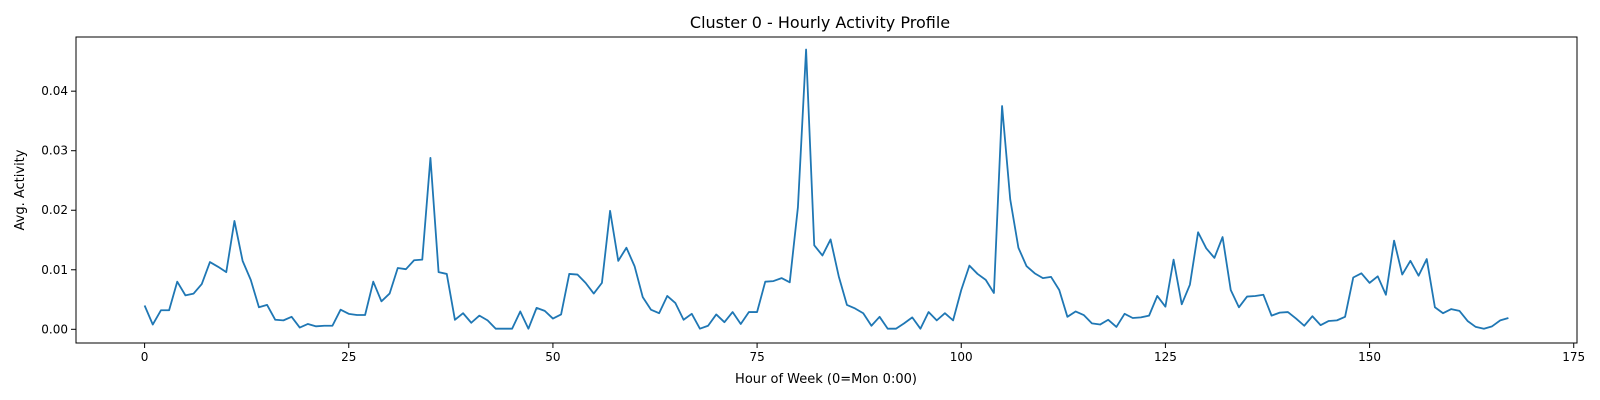 The width and height of the screenshot is (1600, 400). I want to click on x-tick-label: 75, so click(756, 357).